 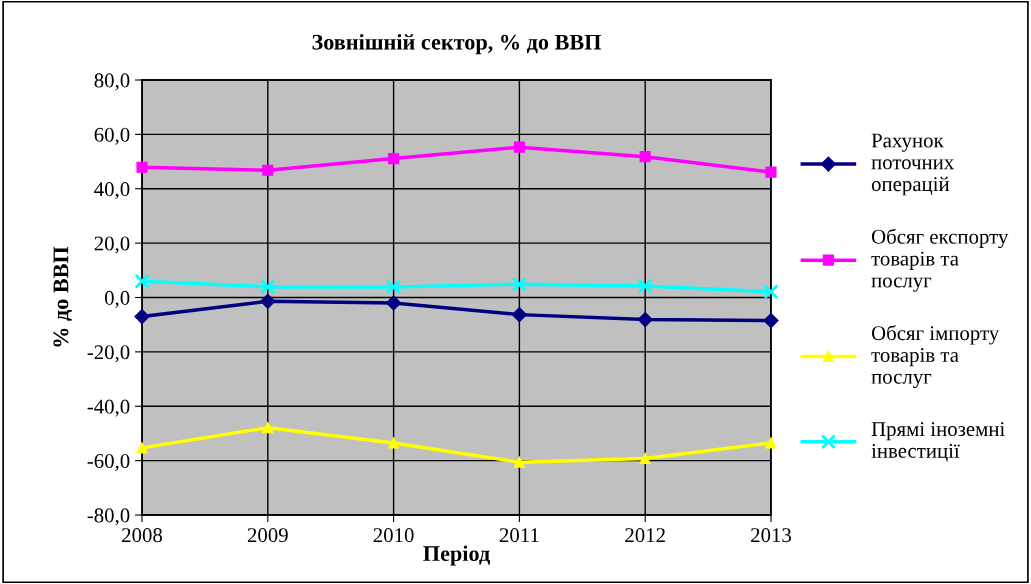 What do you see at coordinates (117, 299) in the screenshot?
I see `y-tick-label: 0,0` at bounding box center [117, 299].